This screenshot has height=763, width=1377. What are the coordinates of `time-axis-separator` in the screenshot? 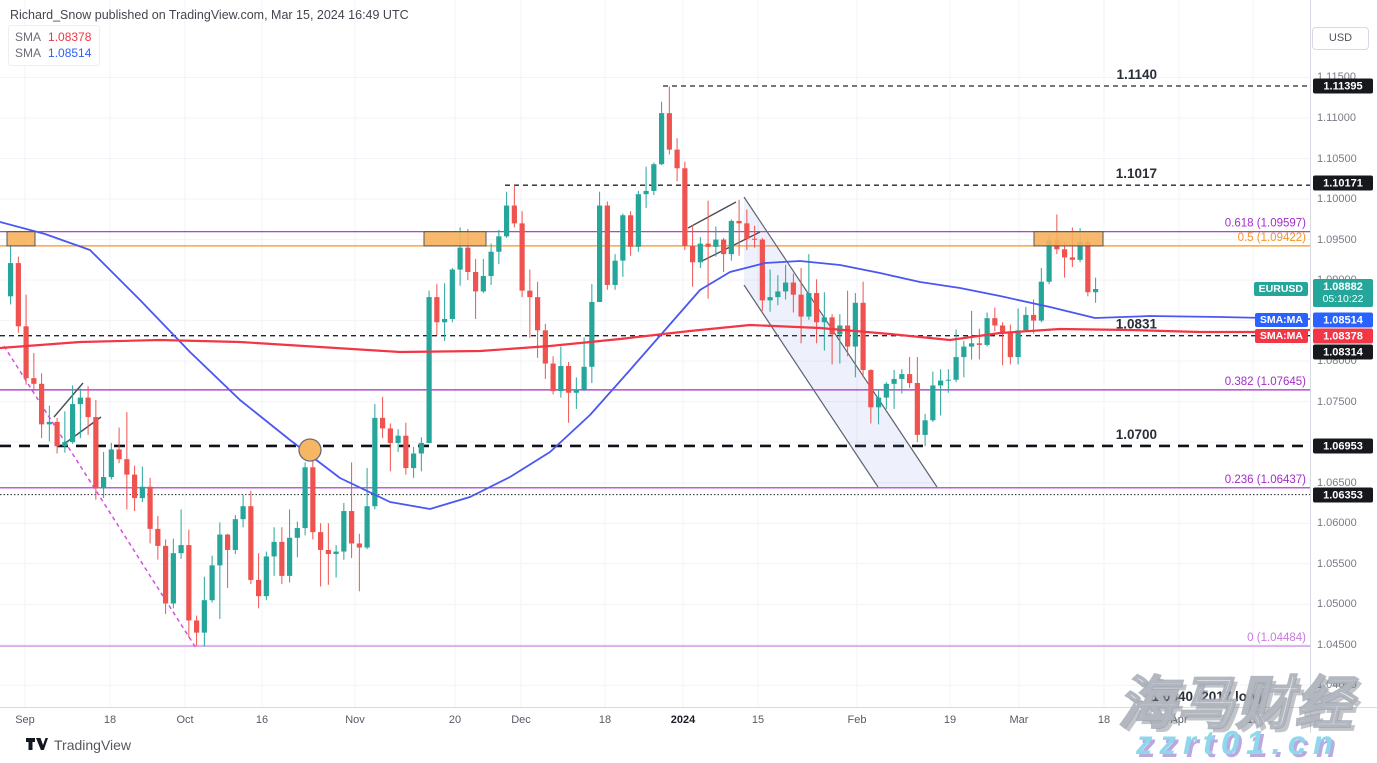 It's located at (688, 707).